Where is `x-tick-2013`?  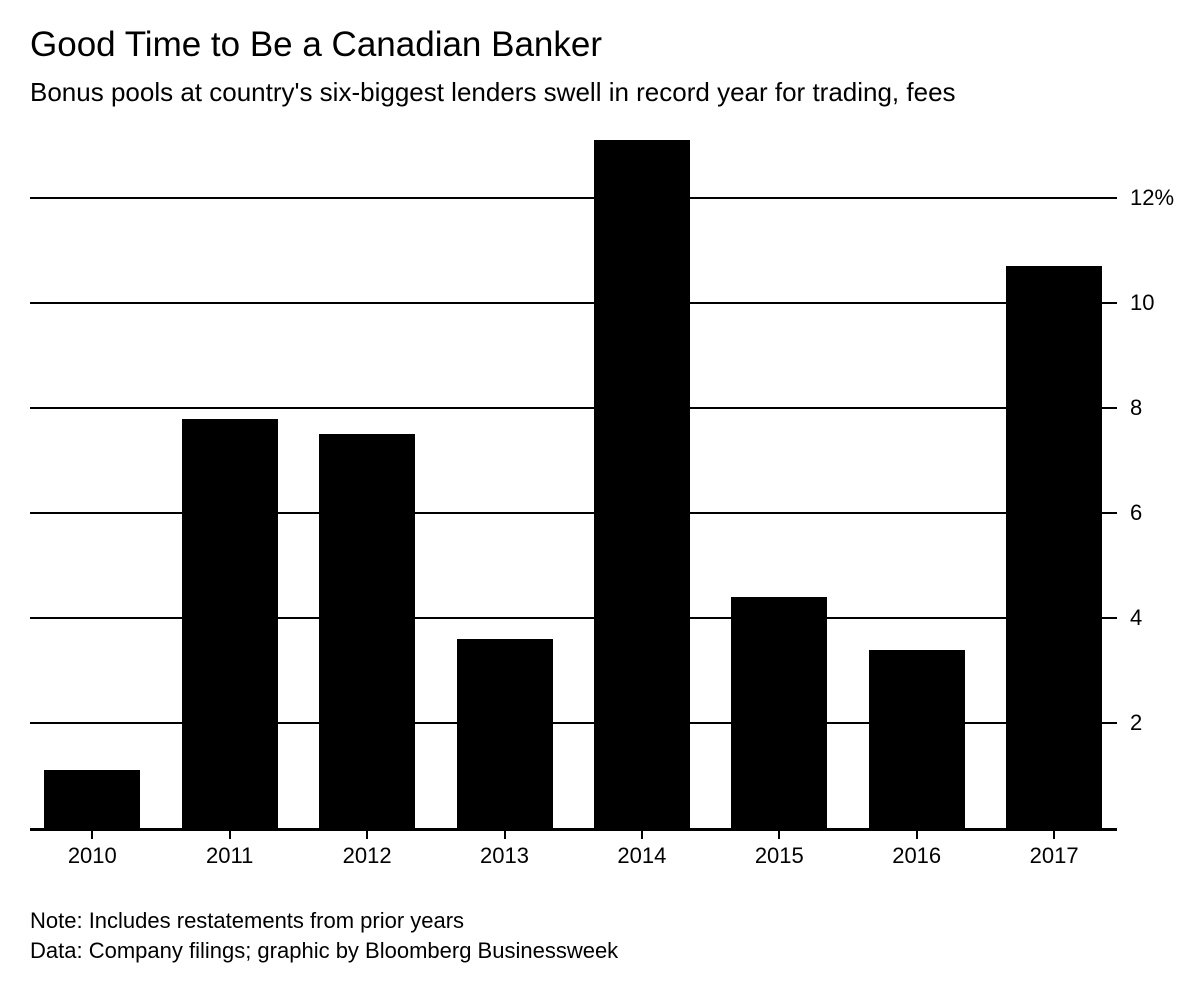
x-tick-2013 is located at coordinates (504, 834).